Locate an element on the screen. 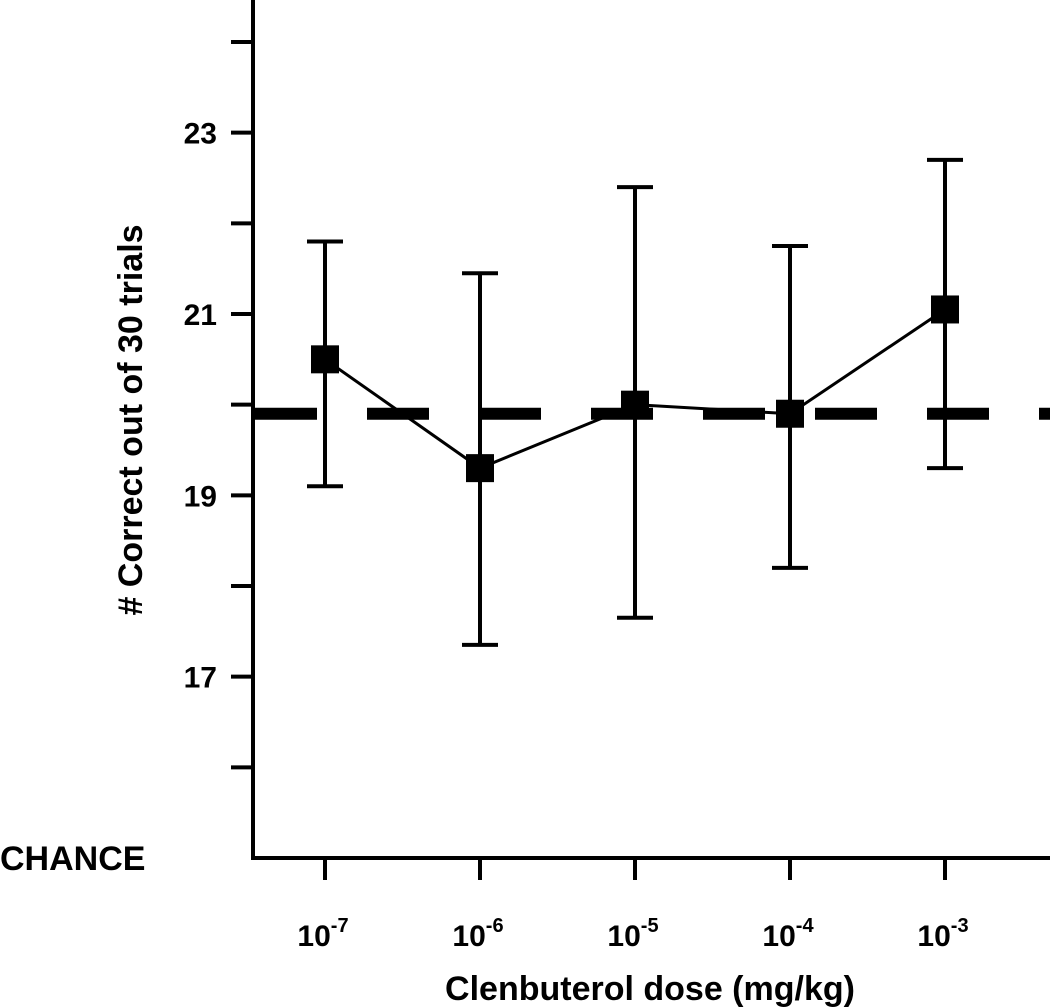  x-tick-label: 10⁻⁶ is located at coordinates (477, 934).